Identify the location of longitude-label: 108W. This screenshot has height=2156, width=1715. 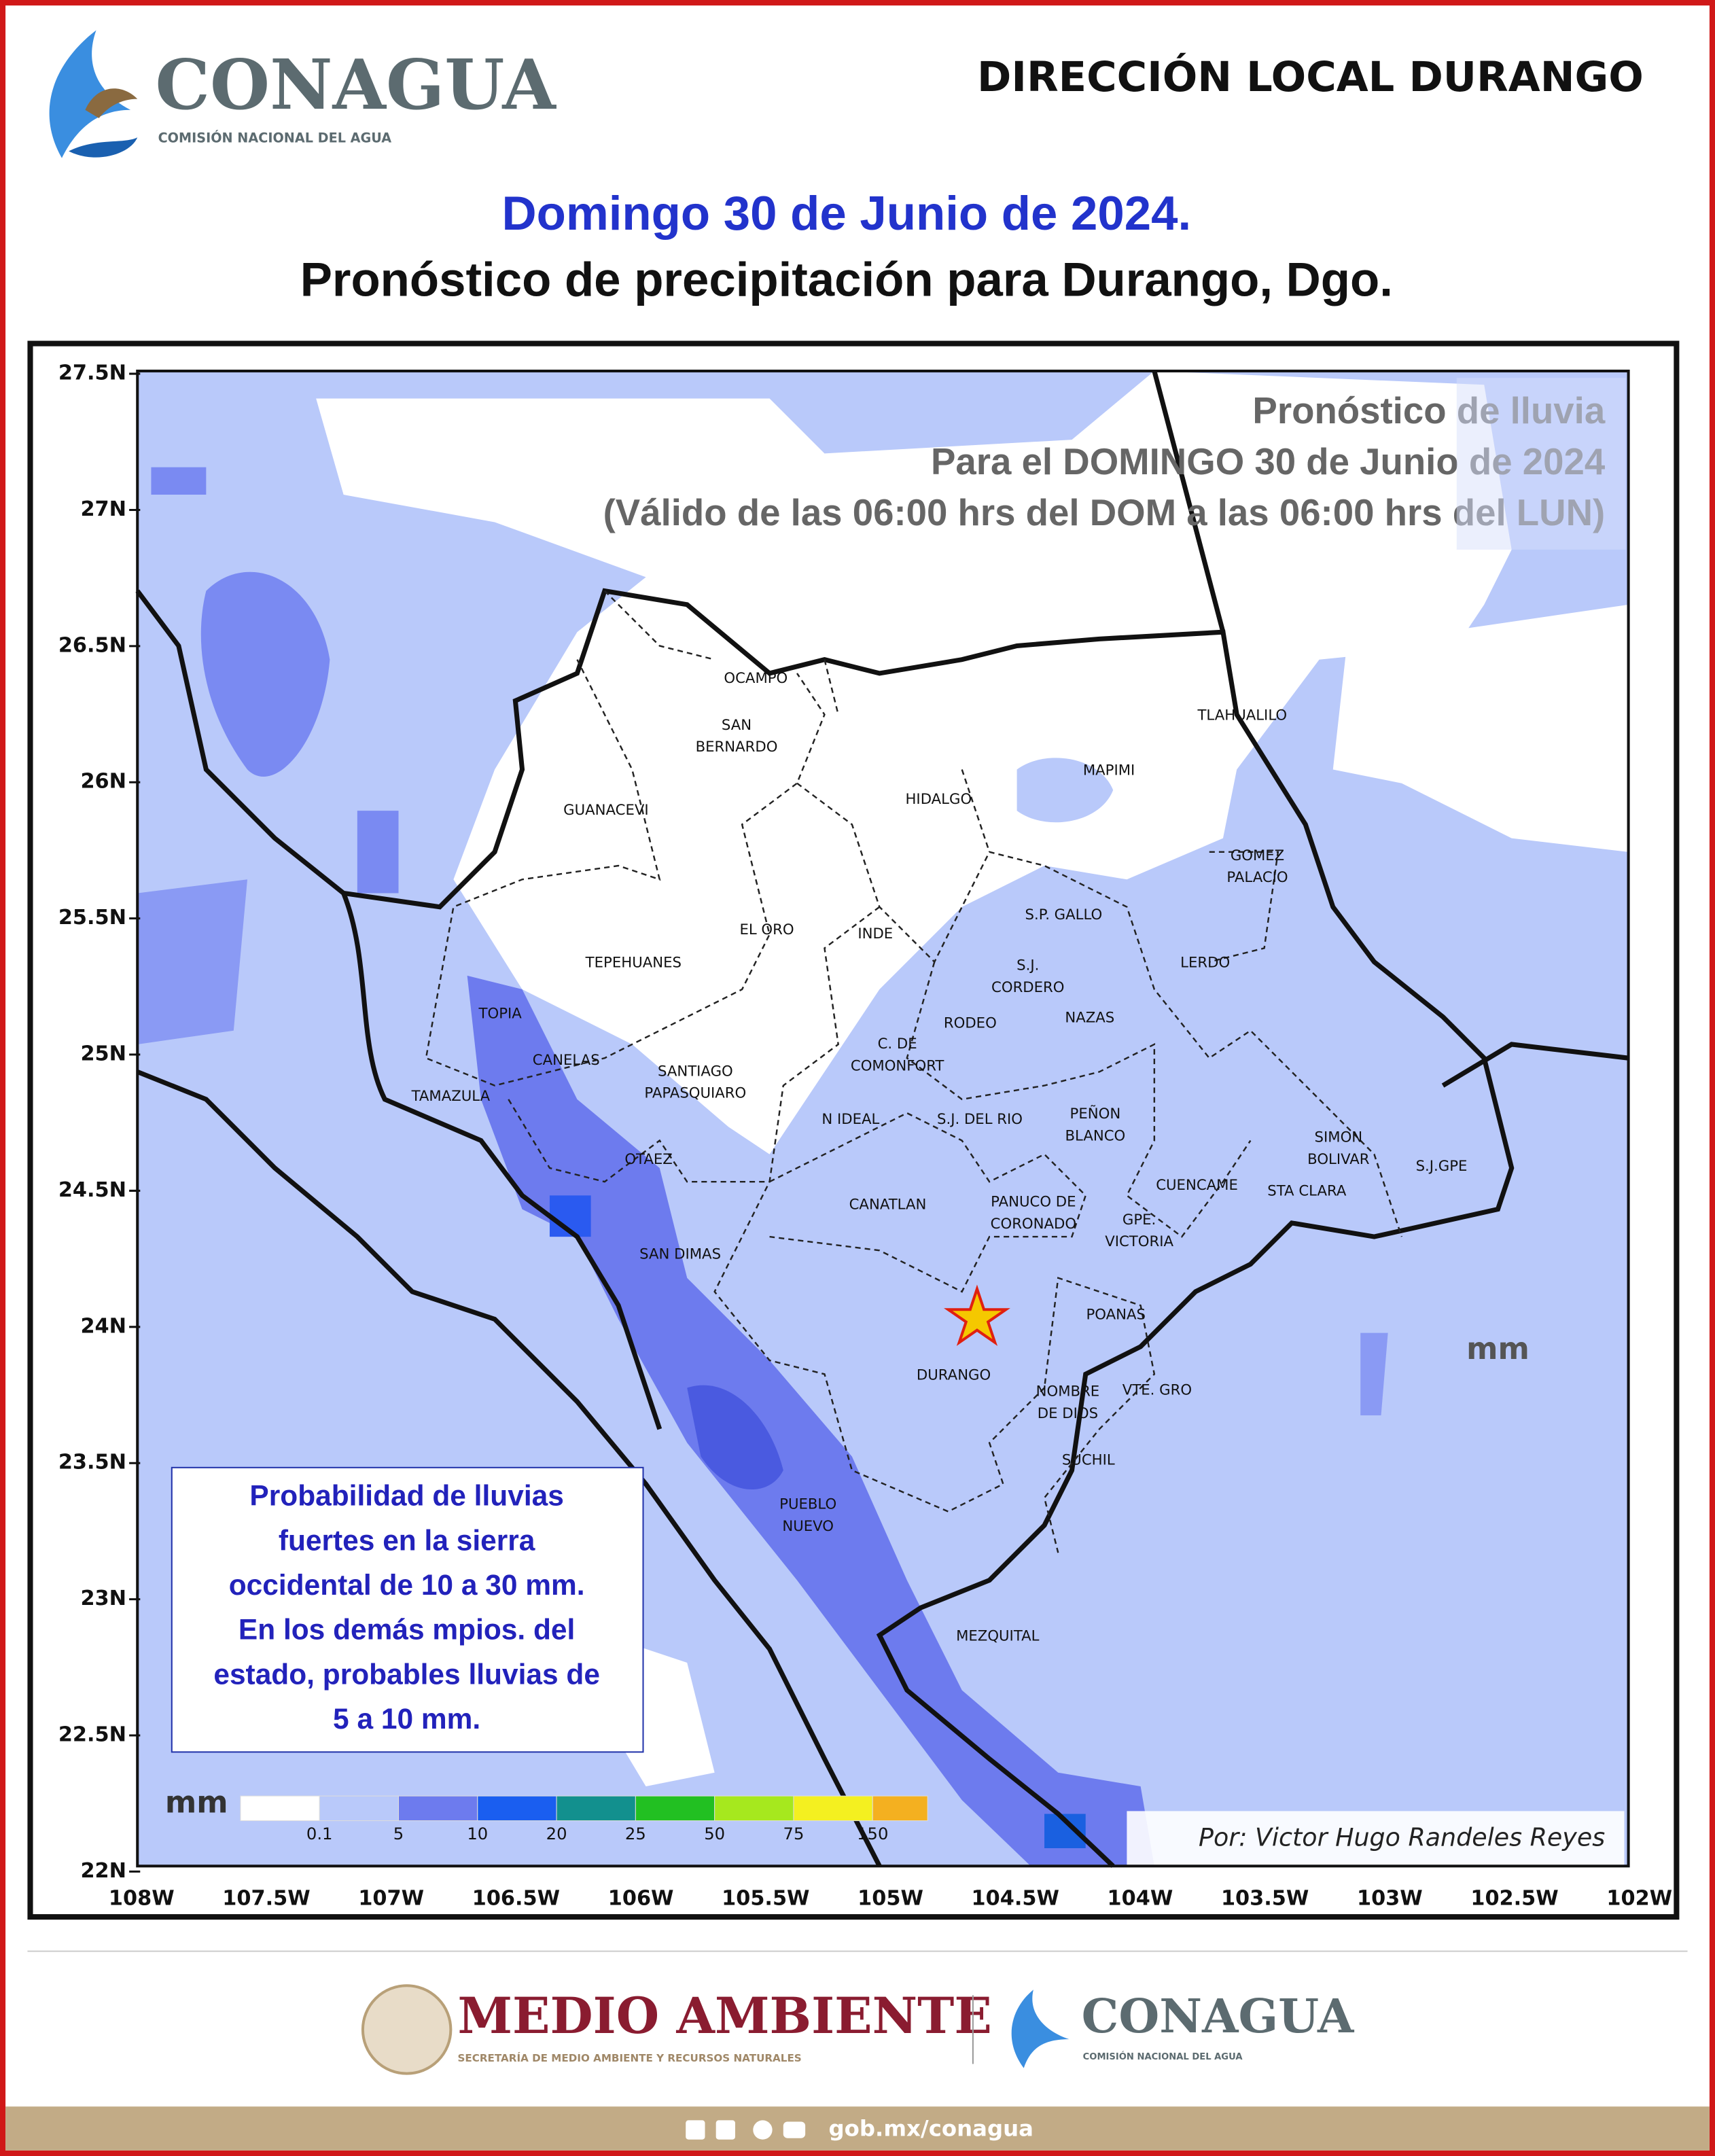
(142, 1898).